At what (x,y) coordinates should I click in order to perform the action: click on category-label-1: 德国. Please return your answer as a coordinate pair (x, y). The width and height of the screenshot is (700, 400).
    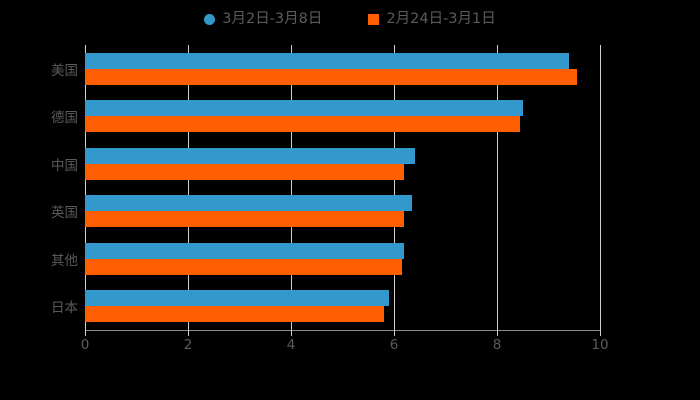
    Looking at the image, I should click on (64, 118).